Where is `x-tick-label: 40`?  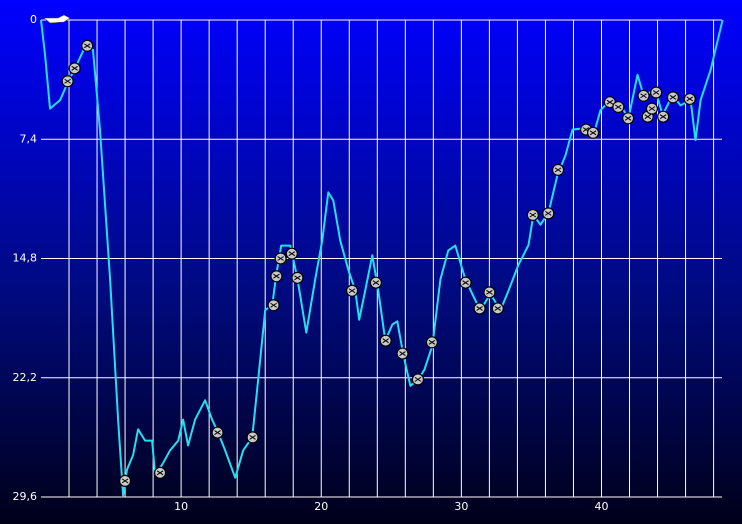
x-tick-label: 40 is located at coordinates (601, 506).